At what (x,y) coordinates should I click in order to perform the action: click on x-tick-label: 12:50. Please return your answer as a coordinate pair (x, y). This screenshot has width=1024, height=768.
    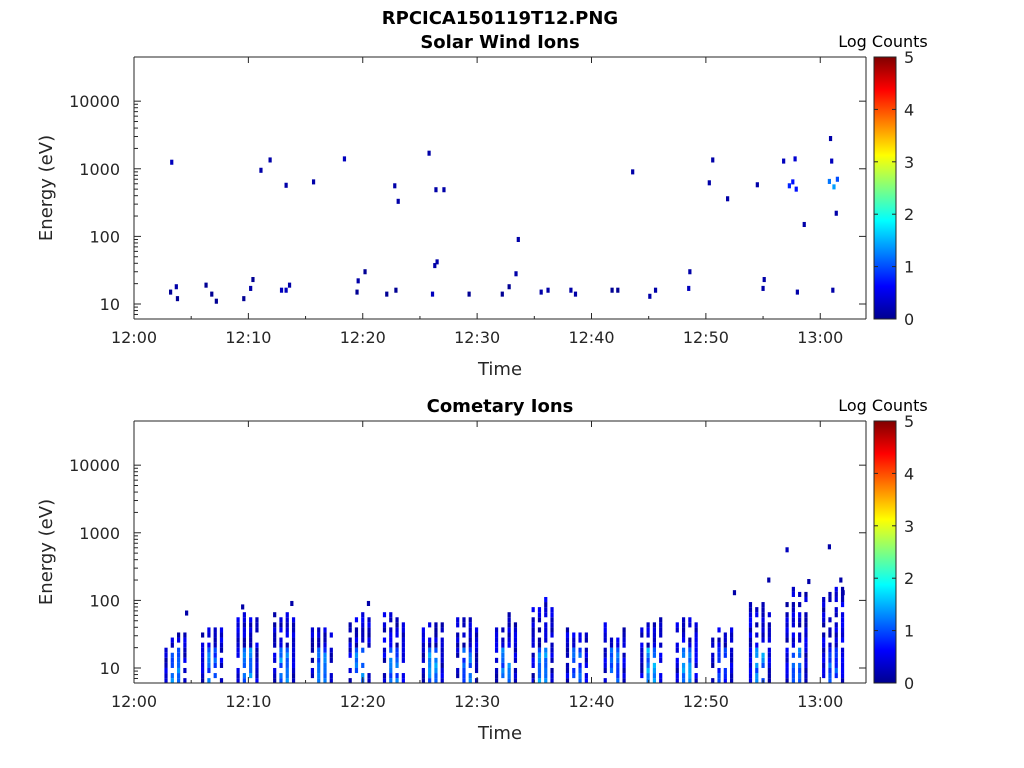
    Looking at the image, I should click on (706, 337).